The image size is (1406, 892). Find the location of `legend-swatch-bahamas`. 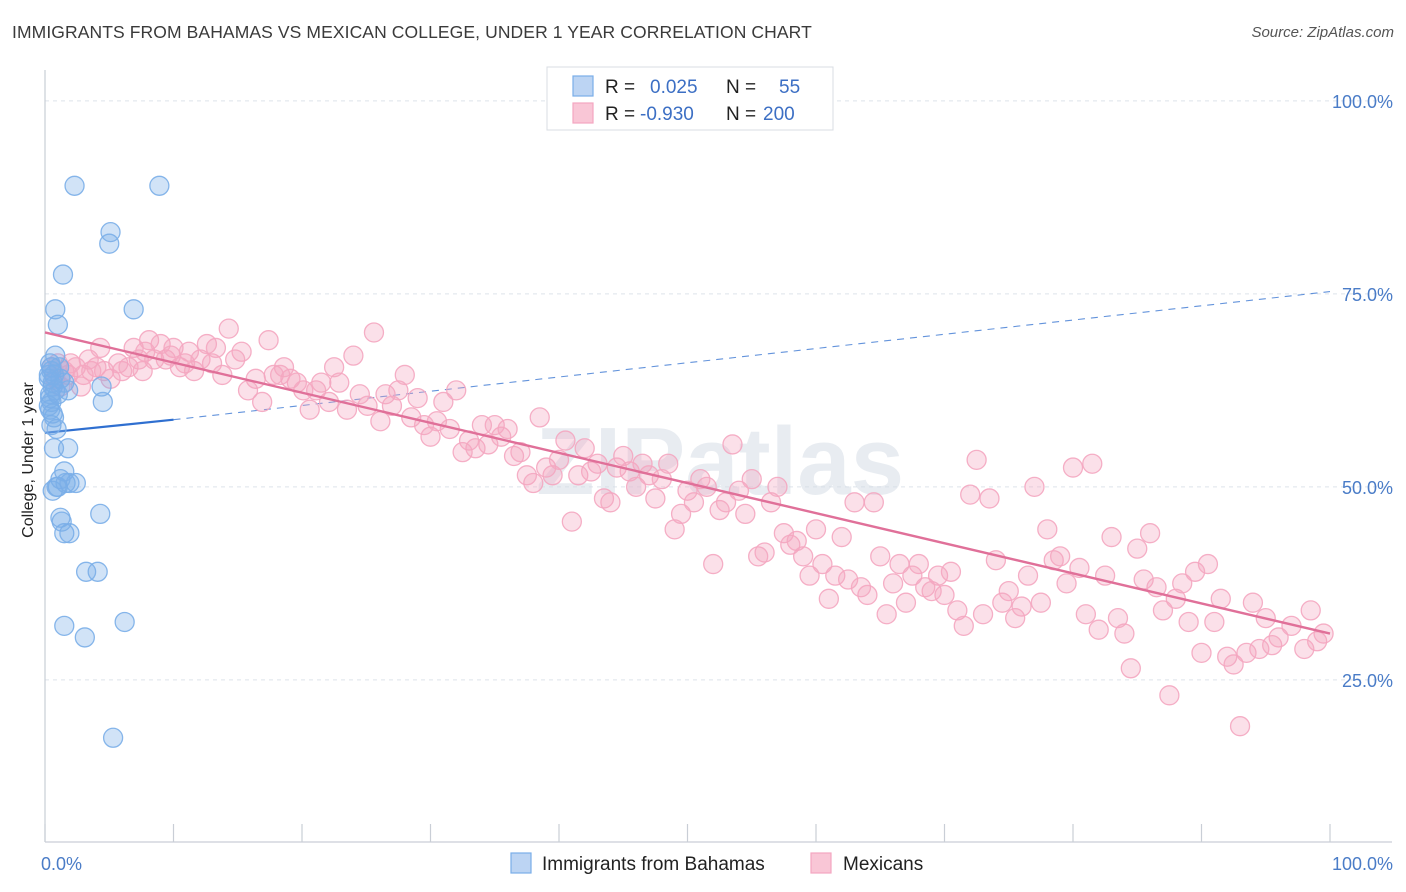

legend-swatch-bahamas is located at coordinates (583, 86).